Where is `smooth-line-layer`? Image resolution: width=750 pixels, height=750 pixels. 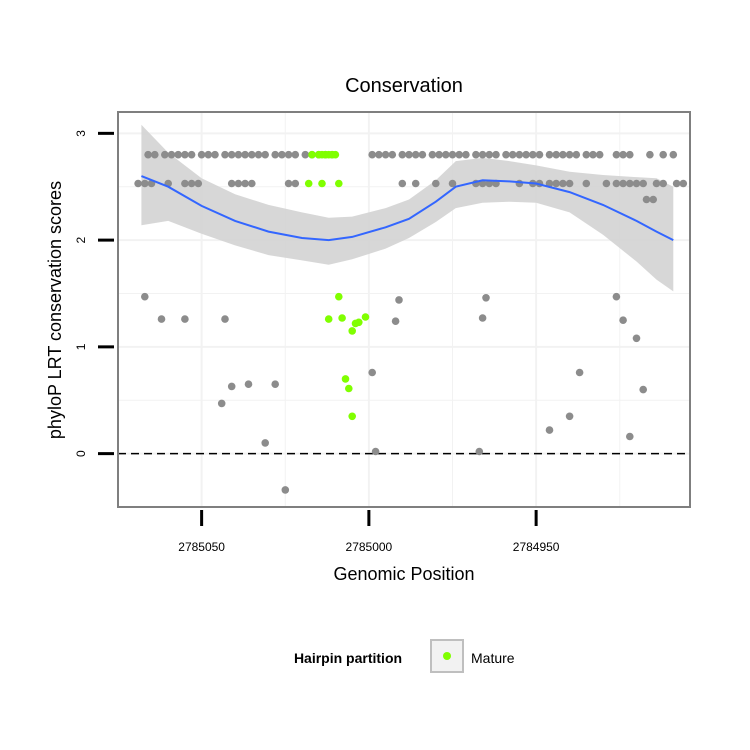 smooth-line-layer is located at coordinates (407, 208).